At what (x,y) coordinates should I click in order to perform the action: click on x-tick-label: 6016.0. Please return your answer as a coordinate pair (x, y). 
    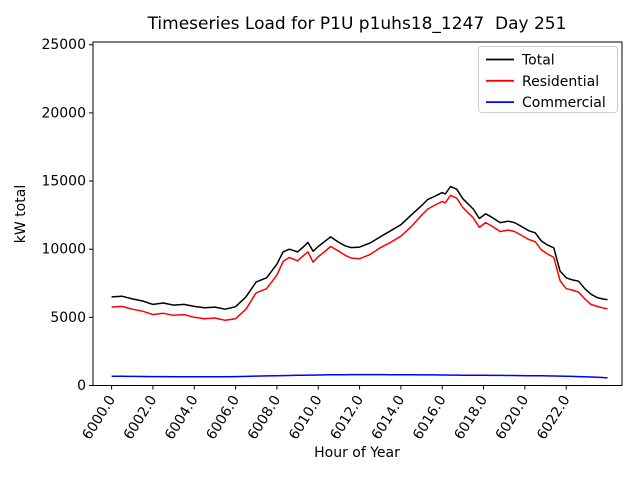
    Looking at the image, I should click on (430, 418).